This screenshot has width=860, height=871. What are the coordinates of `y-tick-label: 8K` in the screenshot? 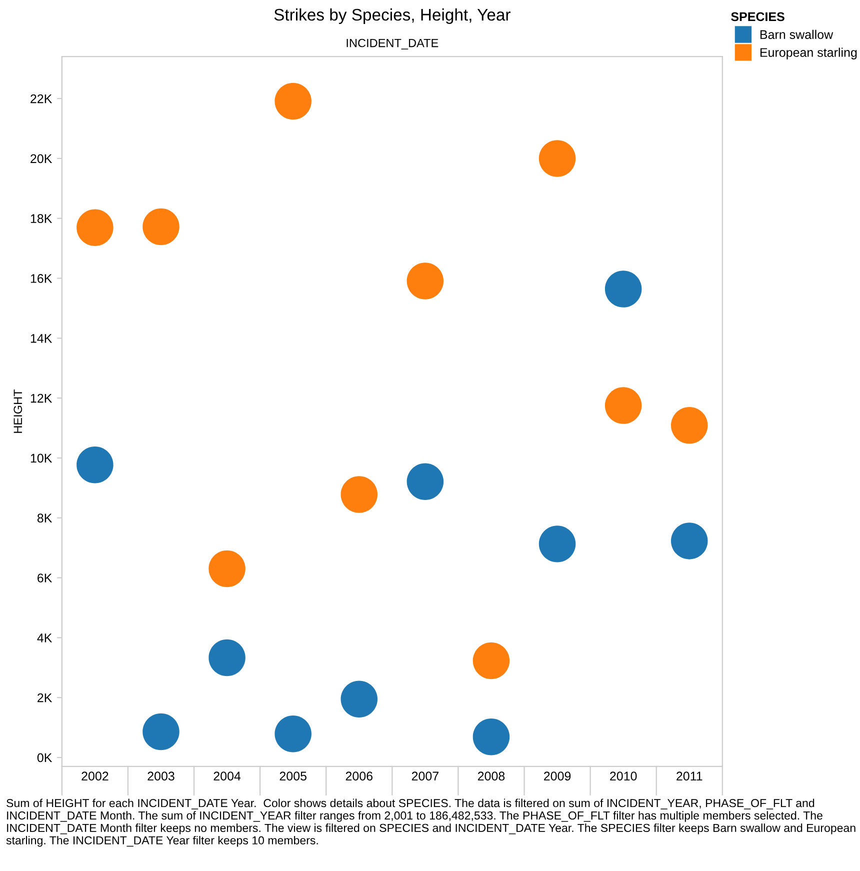 It's located at (44, 518).